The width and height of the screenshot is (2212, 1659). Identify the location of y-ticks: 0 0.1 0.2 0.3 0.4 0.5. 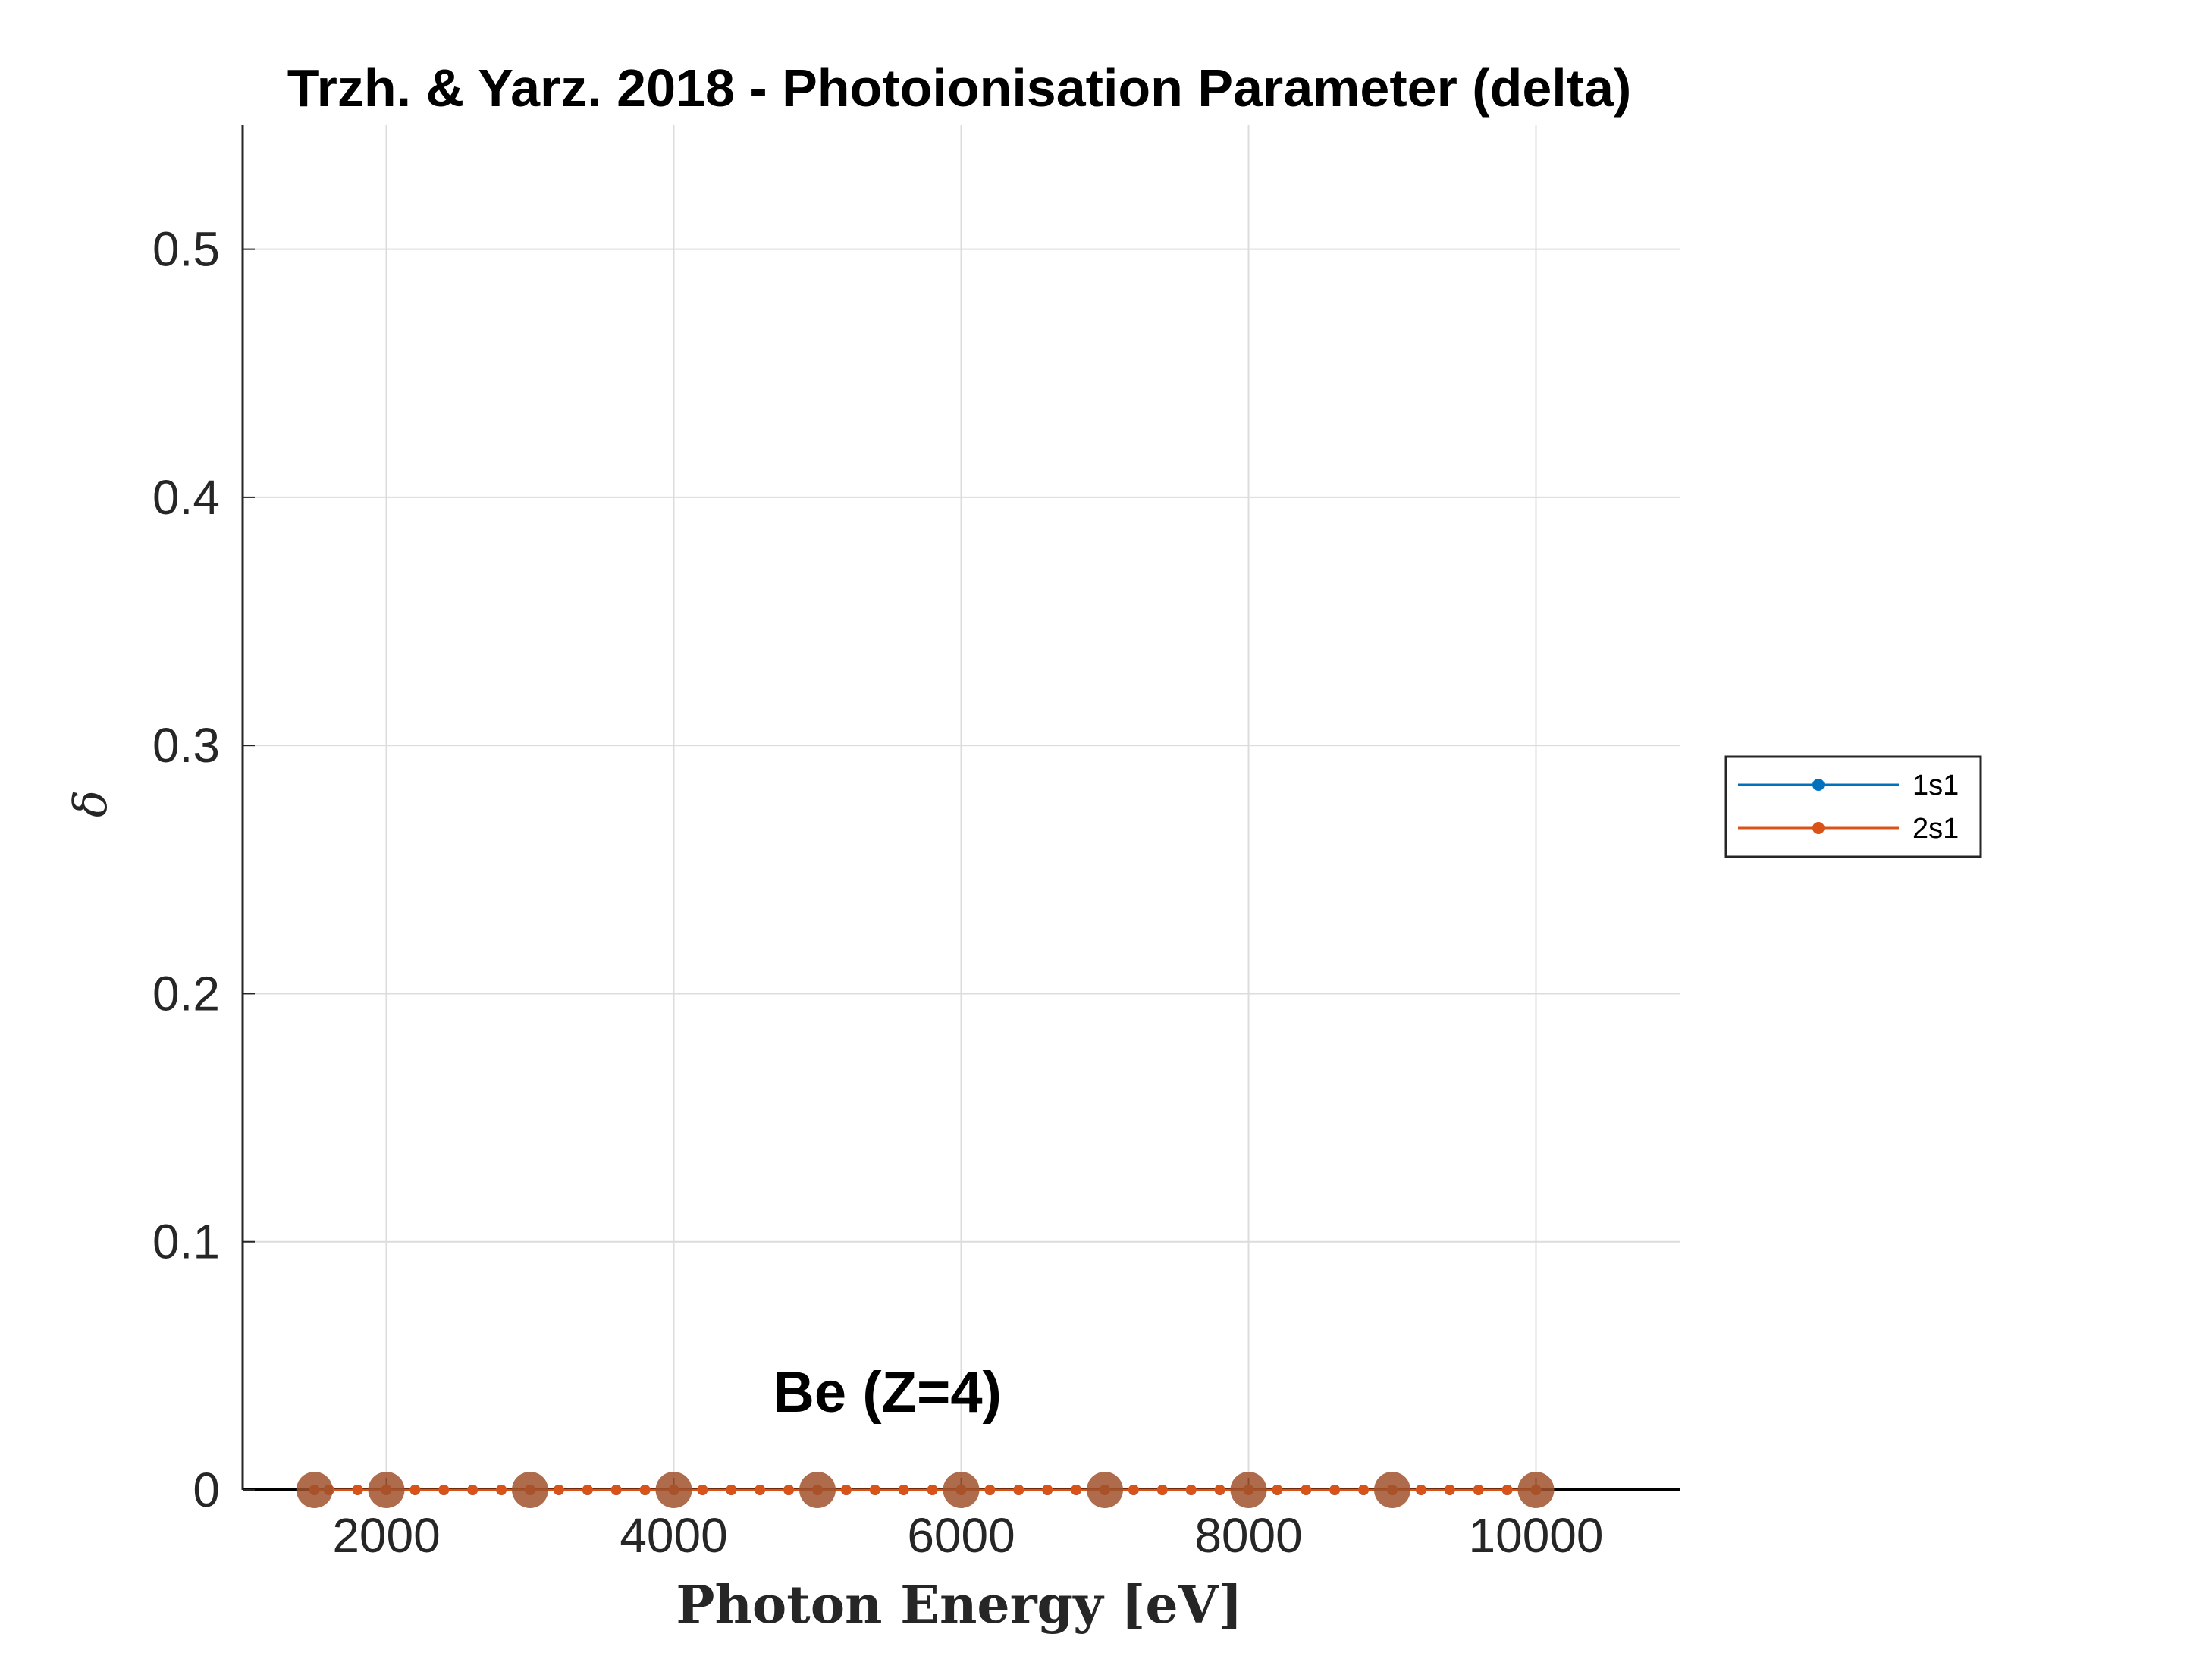
(204, 870).